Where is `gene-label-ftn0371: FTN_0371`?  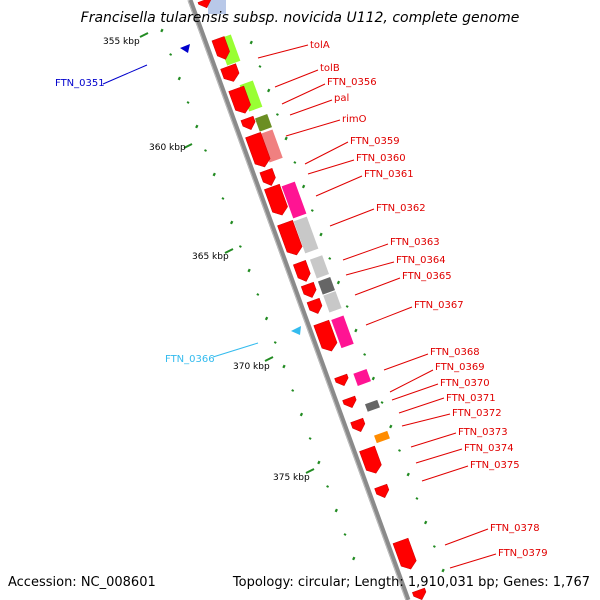 gene-label-ftn0371: FTN_0371 is located at coordinates (471, 398).